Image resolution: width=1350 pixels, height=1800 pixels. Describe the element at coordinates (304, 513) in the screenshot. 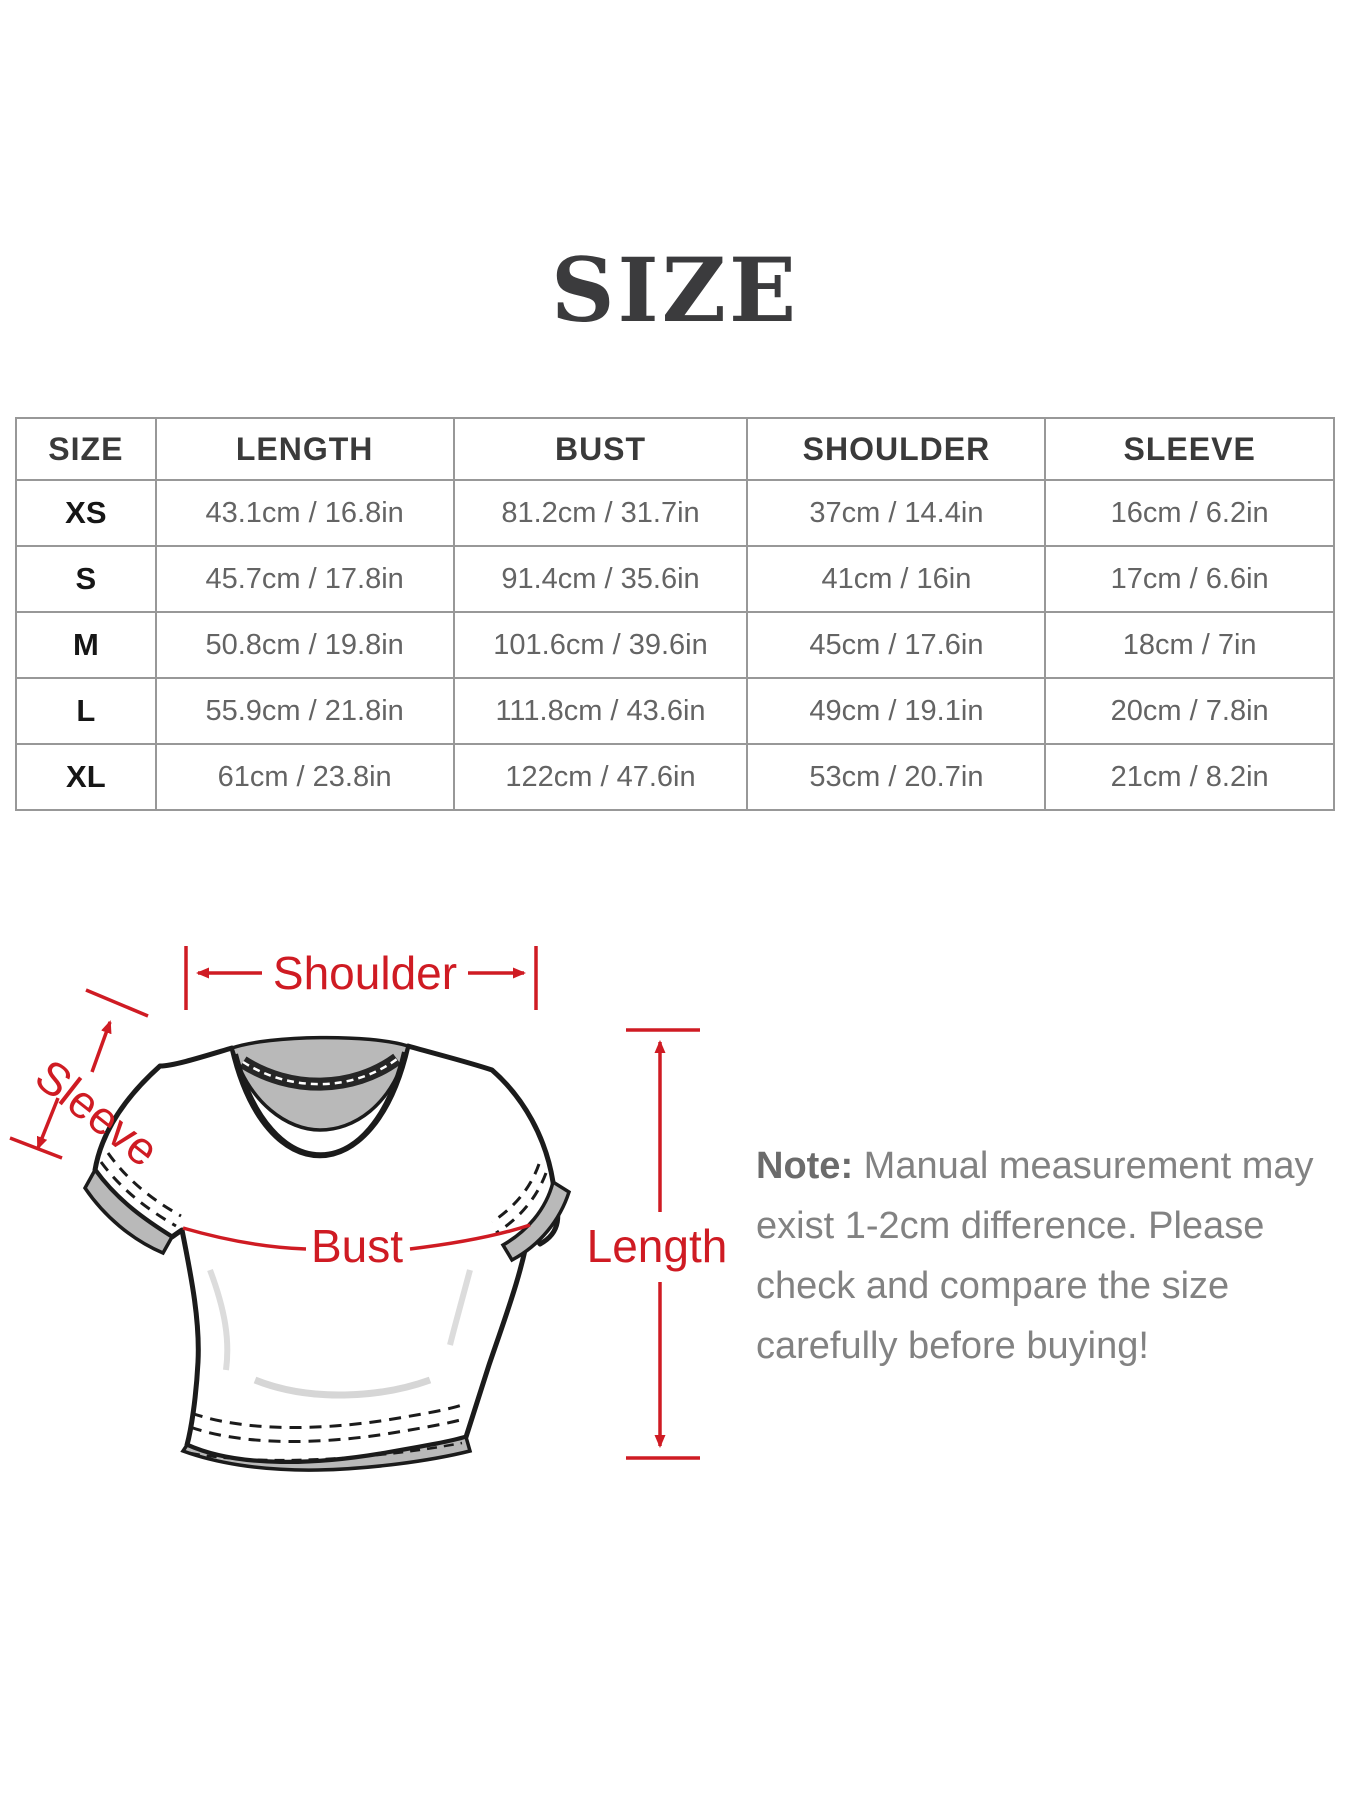

I see `measurement-cell: 43.1cm / 16.8in` at that location.